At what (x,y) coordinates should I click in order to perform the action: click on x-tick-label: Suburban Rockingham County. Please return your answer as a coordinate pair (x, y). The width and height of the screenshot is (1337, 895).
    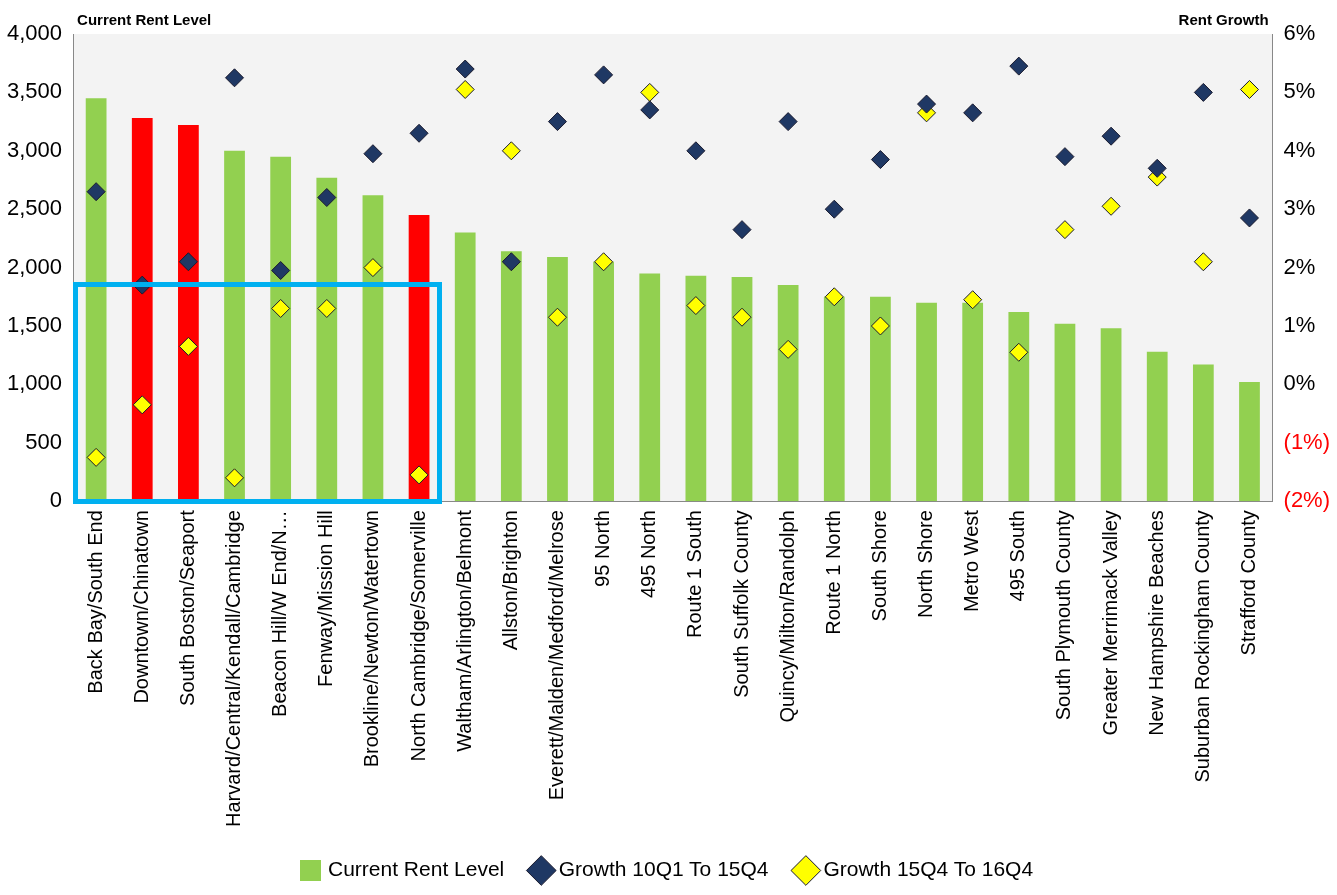
    Looking at the image, I should click on (1201, 646).